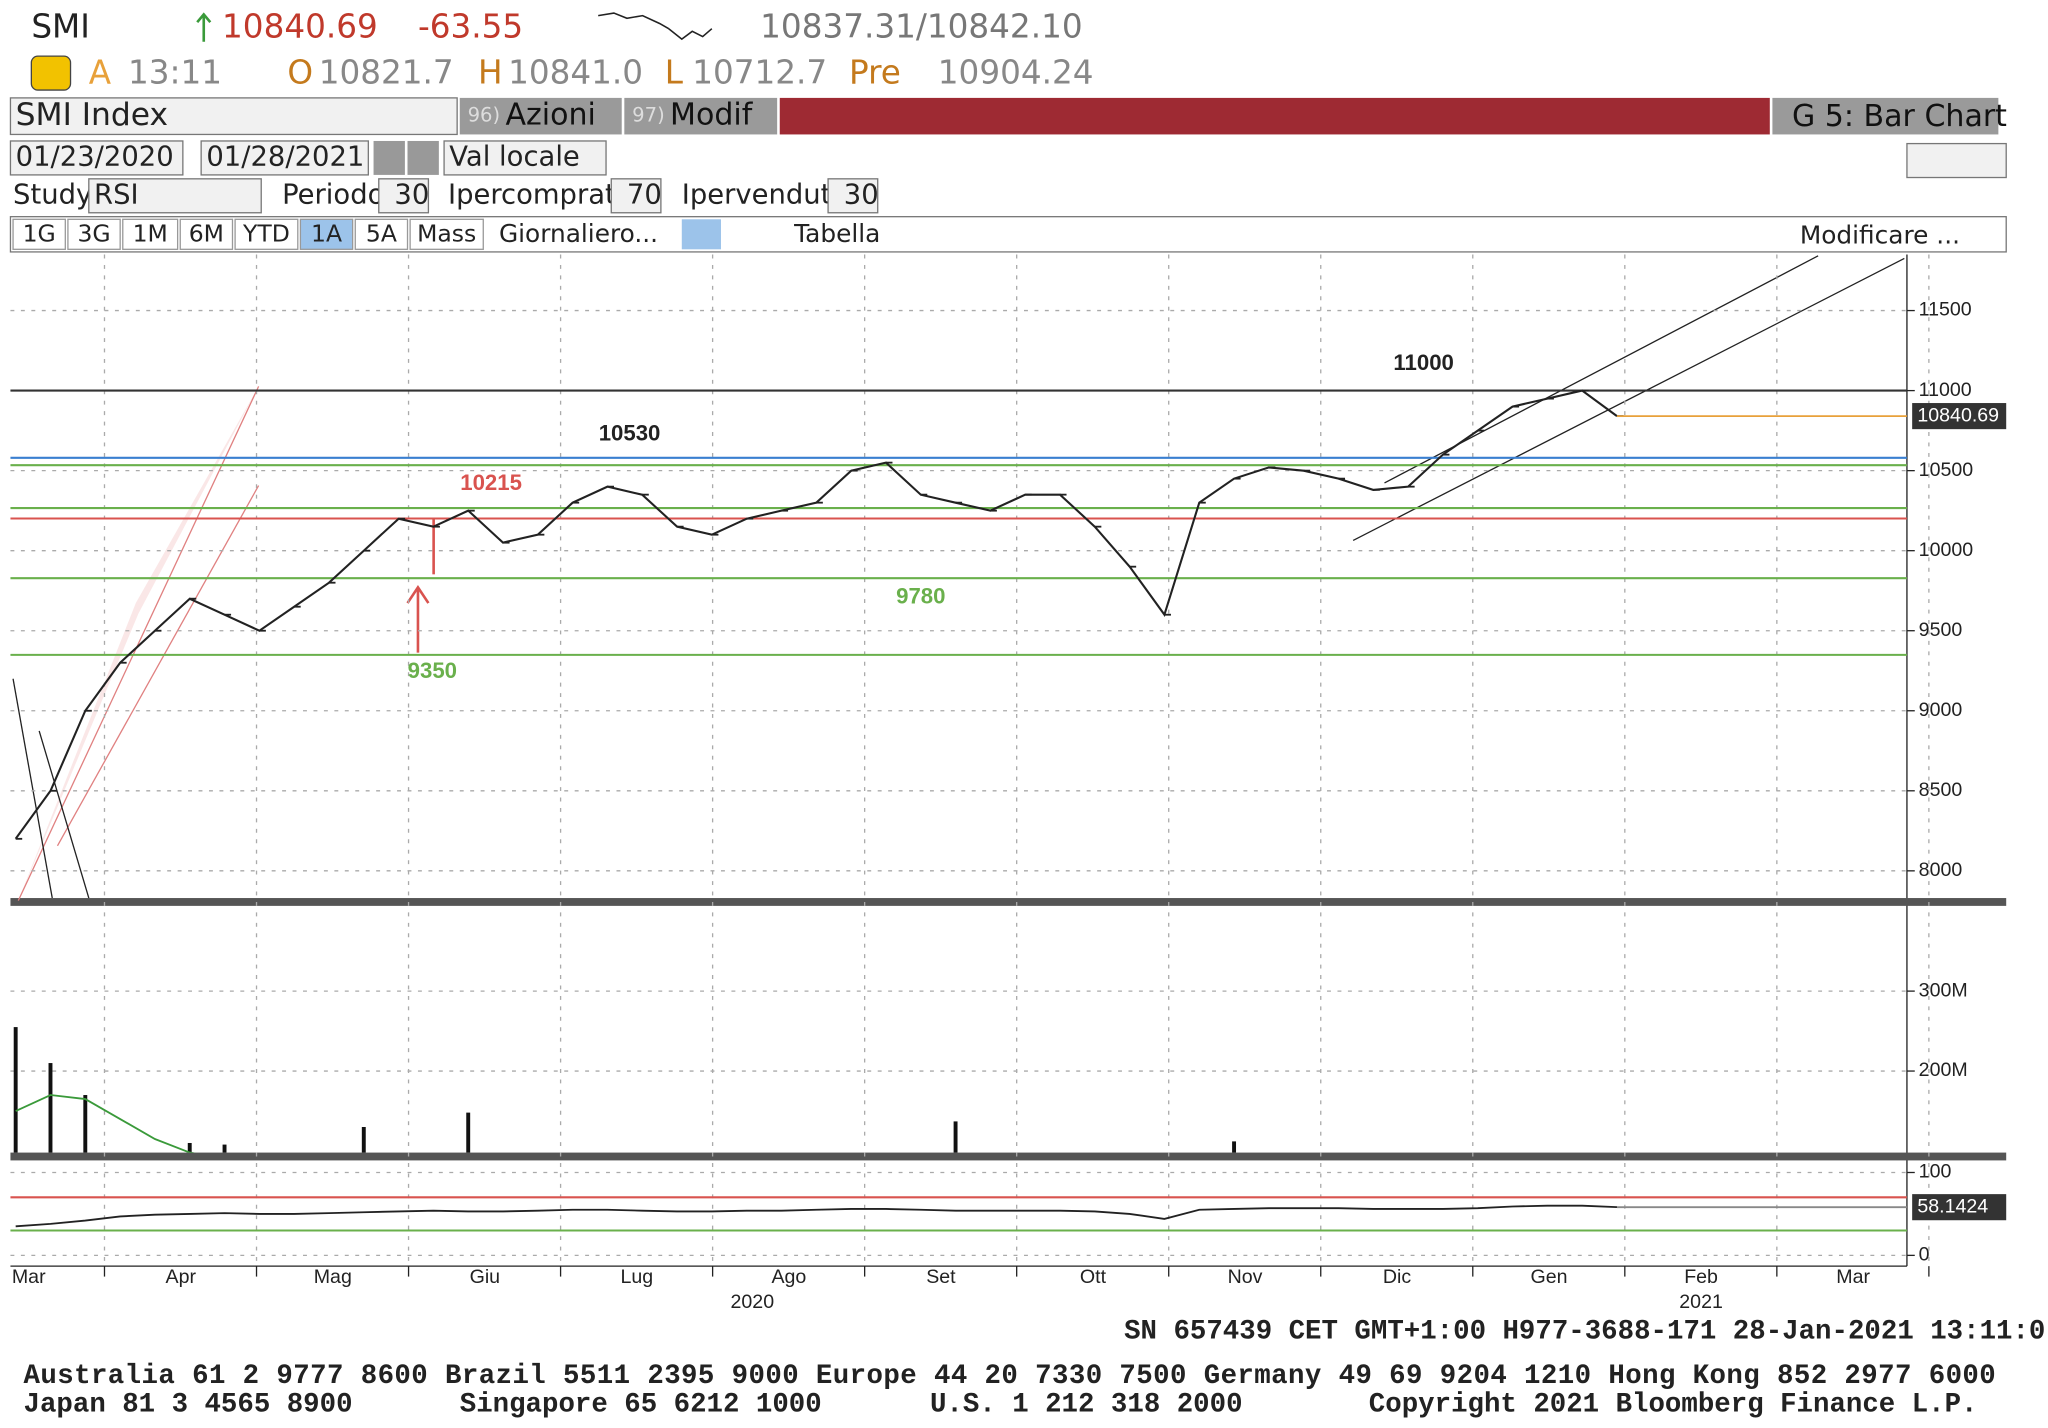 The height and width of the screenshot is (1428, 2048). I want to click on open-label: O, so click(300, 72).